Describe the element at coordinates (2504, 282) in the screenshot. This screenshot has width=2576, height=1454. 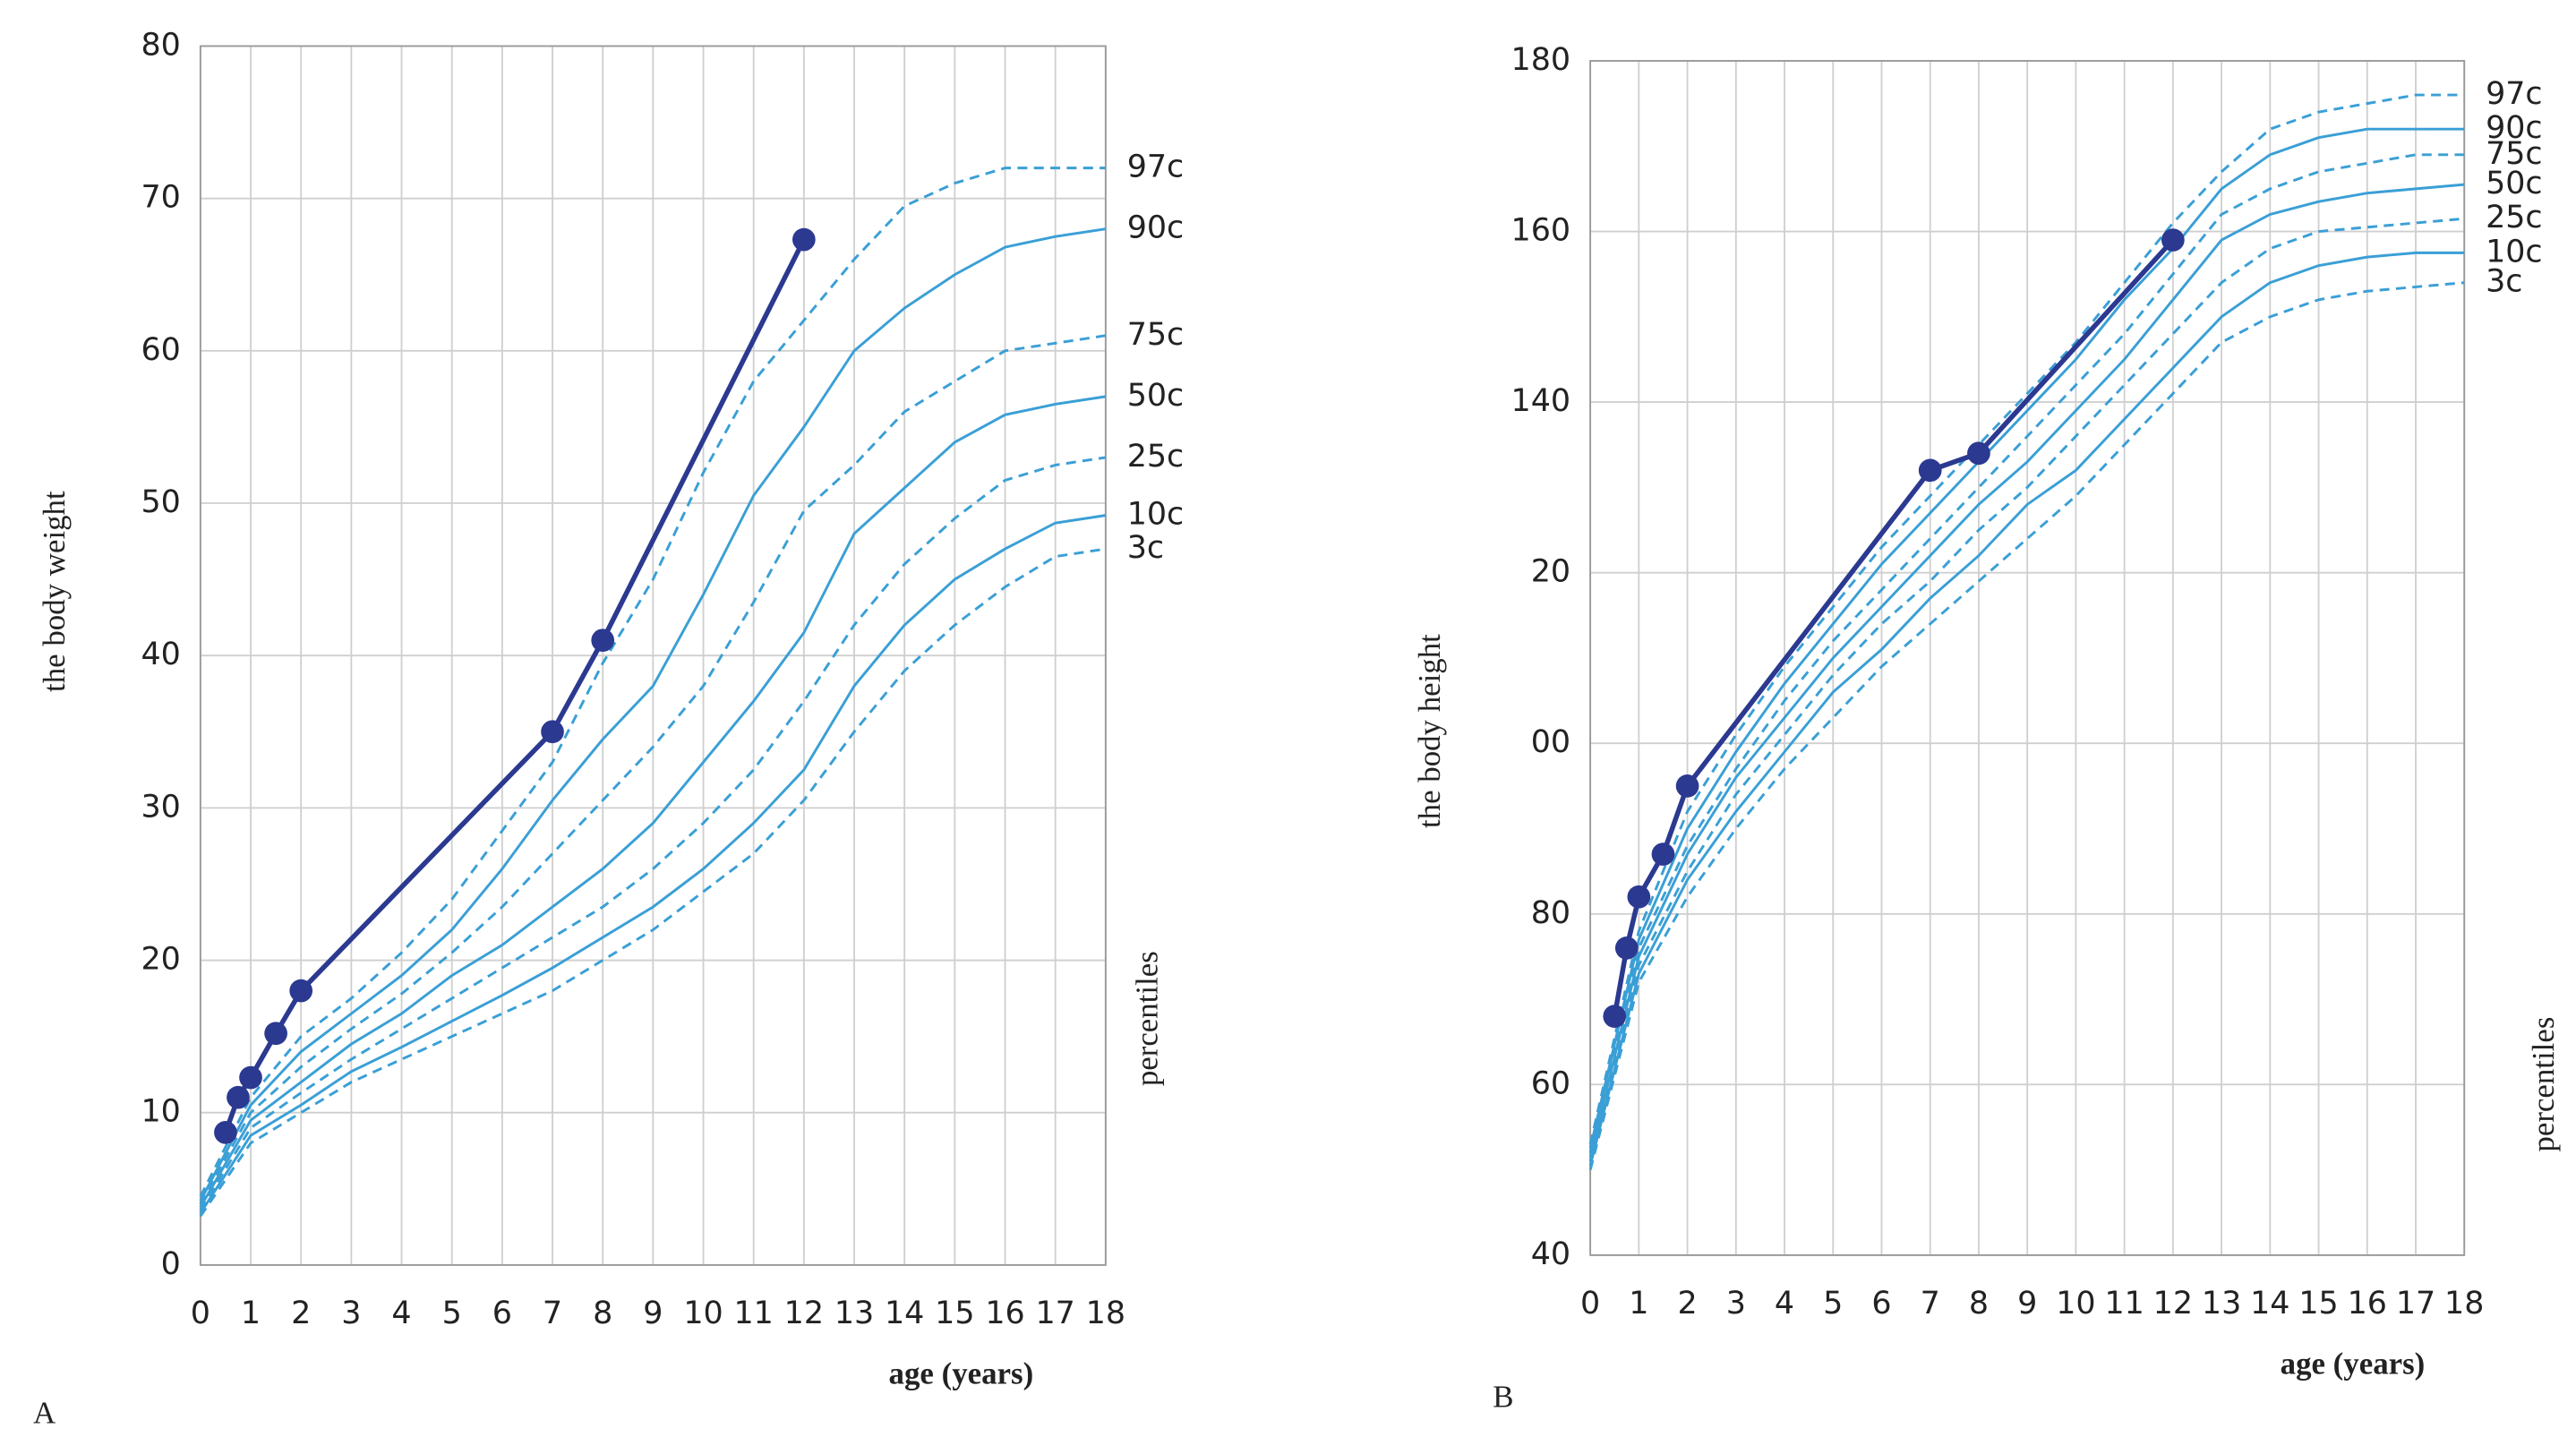
I see `legend-label: 3c` at that location.